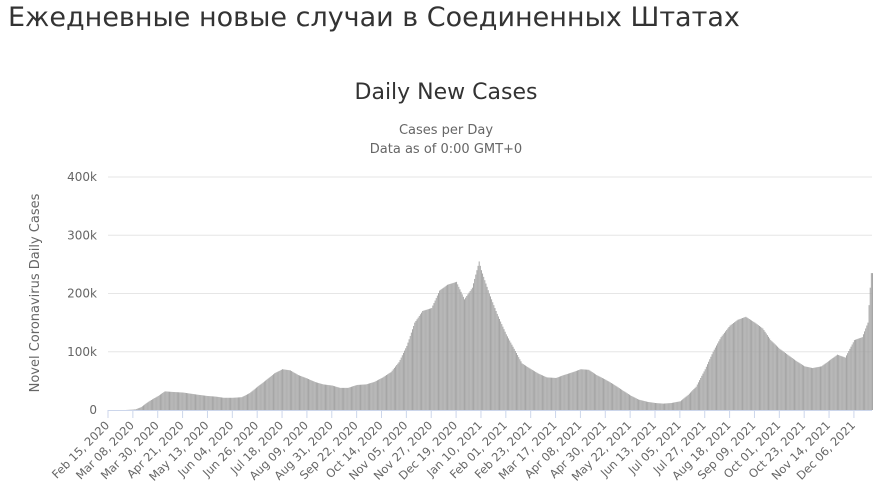 This screenshot has width=877, height=500. Describe the element at coordinates (446, 130) in the screenshot. I see `chart-subtitle-cases-per-day: Cases per Day` at that location.